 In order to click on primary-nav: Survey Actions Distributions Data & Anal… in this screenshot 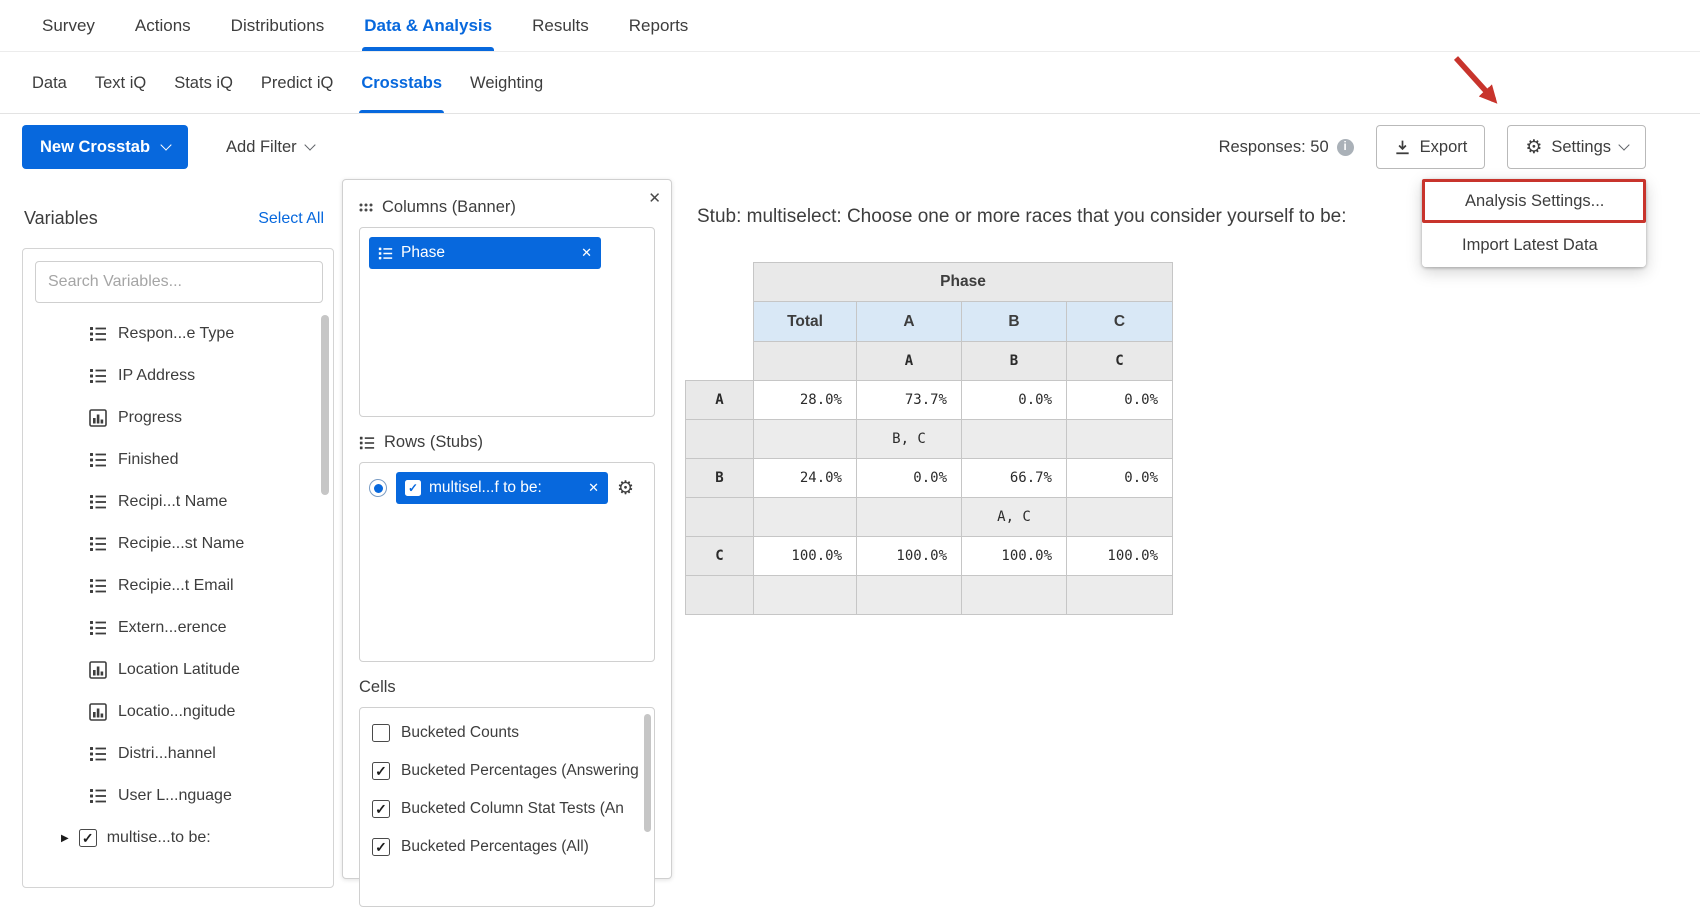, I will do `click(850, 26)`.